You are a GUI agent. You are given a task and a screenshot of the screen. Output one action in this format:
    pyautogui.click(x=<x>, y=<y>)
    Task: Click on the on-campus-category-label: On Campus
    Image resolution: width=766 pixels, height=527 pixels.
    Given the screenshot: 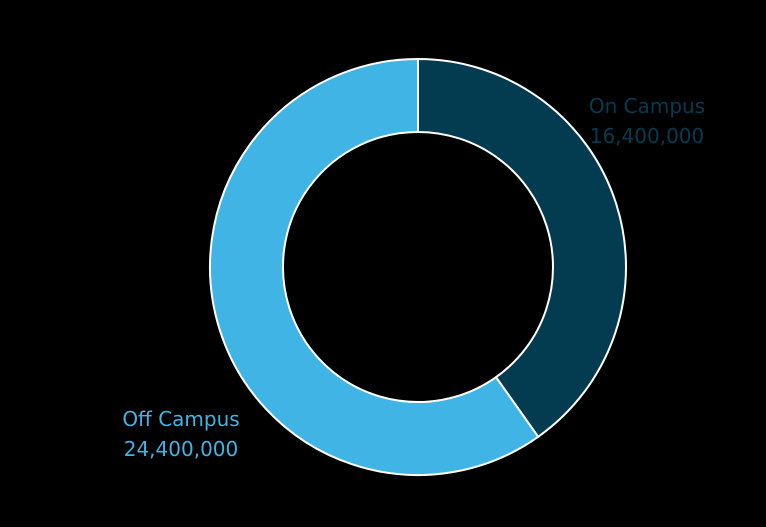 What is the action you would take?
    pyautogui.click(x=647, y=106)
    